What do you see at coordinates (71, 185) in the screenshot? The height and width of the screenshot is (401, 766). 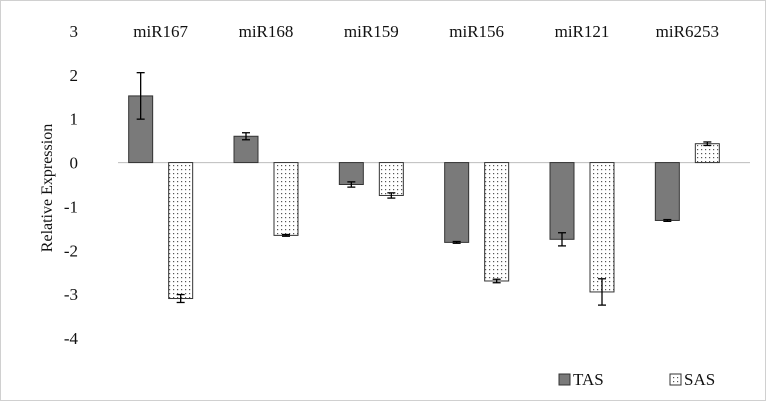 I see `y-tick-labels: 3 2 1 0 -1 -2 -3 -4` at bounding box center [71, 185].